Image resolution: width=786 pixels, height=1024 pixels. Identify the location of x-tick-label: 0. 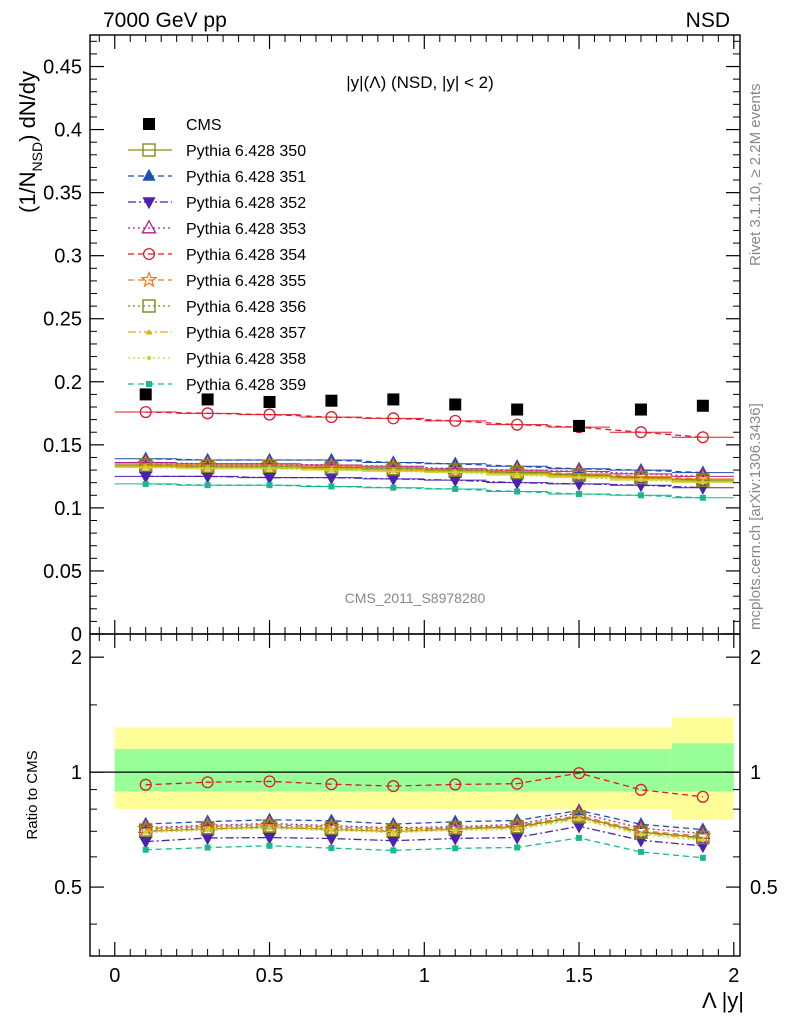
(114, 976).